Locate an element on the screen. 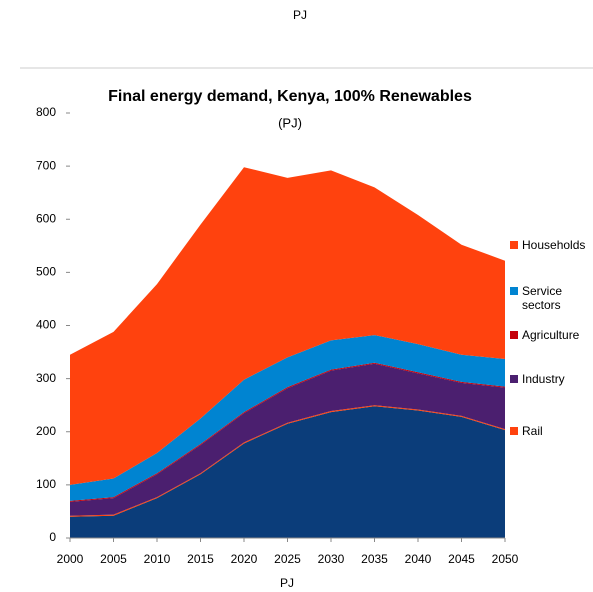  legend-label: Industry is located at coordinates (543, 379).